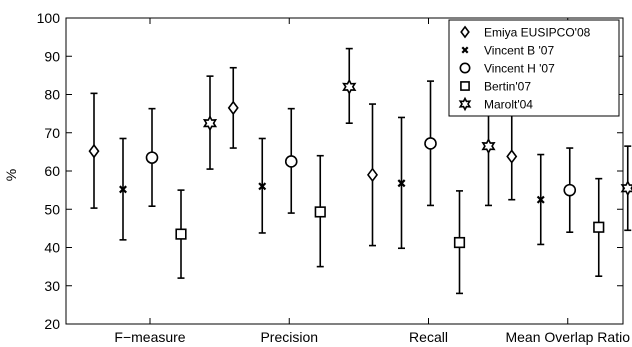  I want to click on y-tick-label: 30, so click(52, 286).